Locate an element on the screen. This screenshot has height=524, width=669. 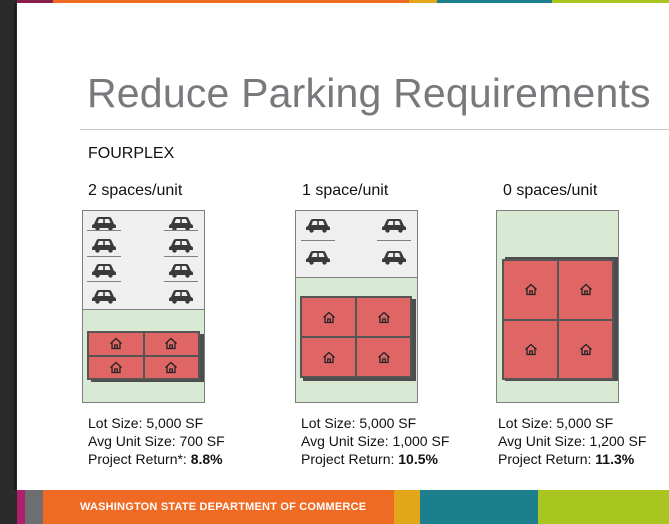
top-color-strip is located at coordinates (334, 1).